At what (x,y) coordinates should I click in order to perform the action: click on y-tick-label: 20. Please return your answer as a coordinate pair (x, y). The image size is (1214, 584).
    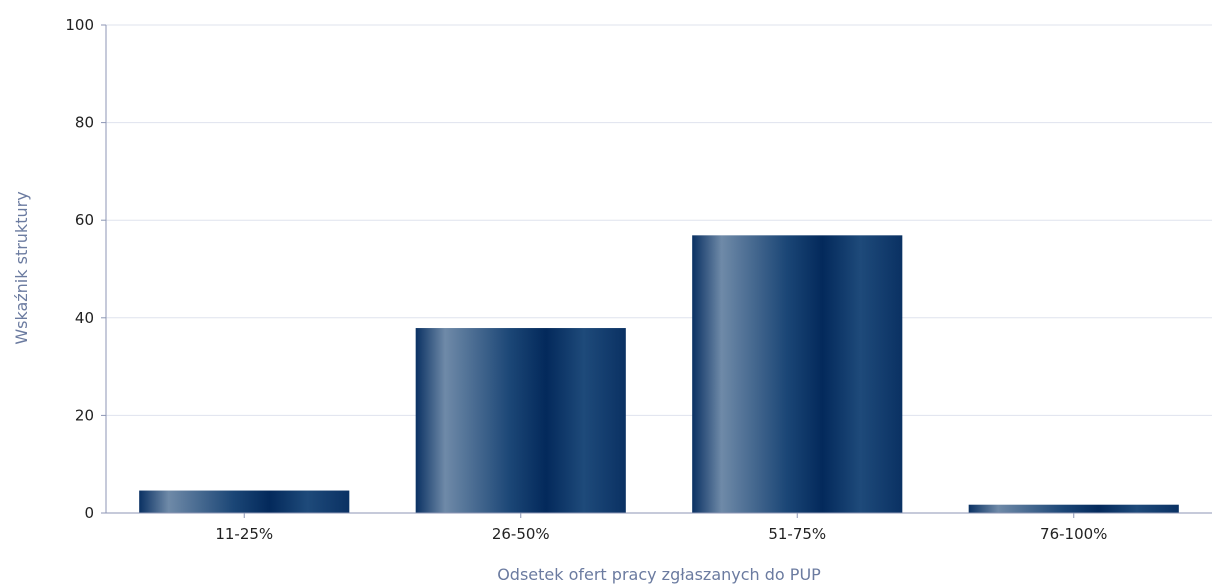
    Looking at the image, I should click on (84, 415).